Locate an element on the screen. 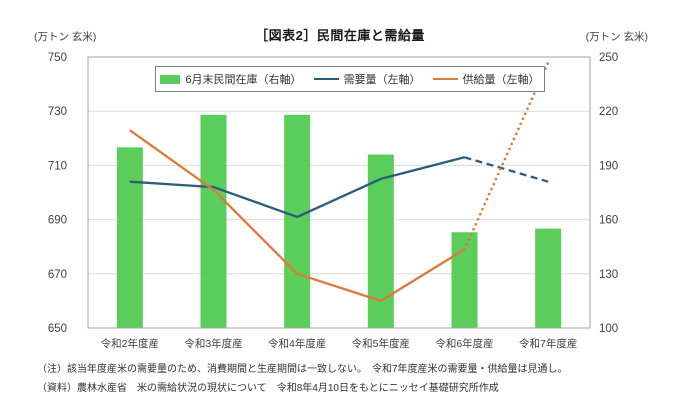  bar-令和4年度産 is located at coordinates (297, 221).